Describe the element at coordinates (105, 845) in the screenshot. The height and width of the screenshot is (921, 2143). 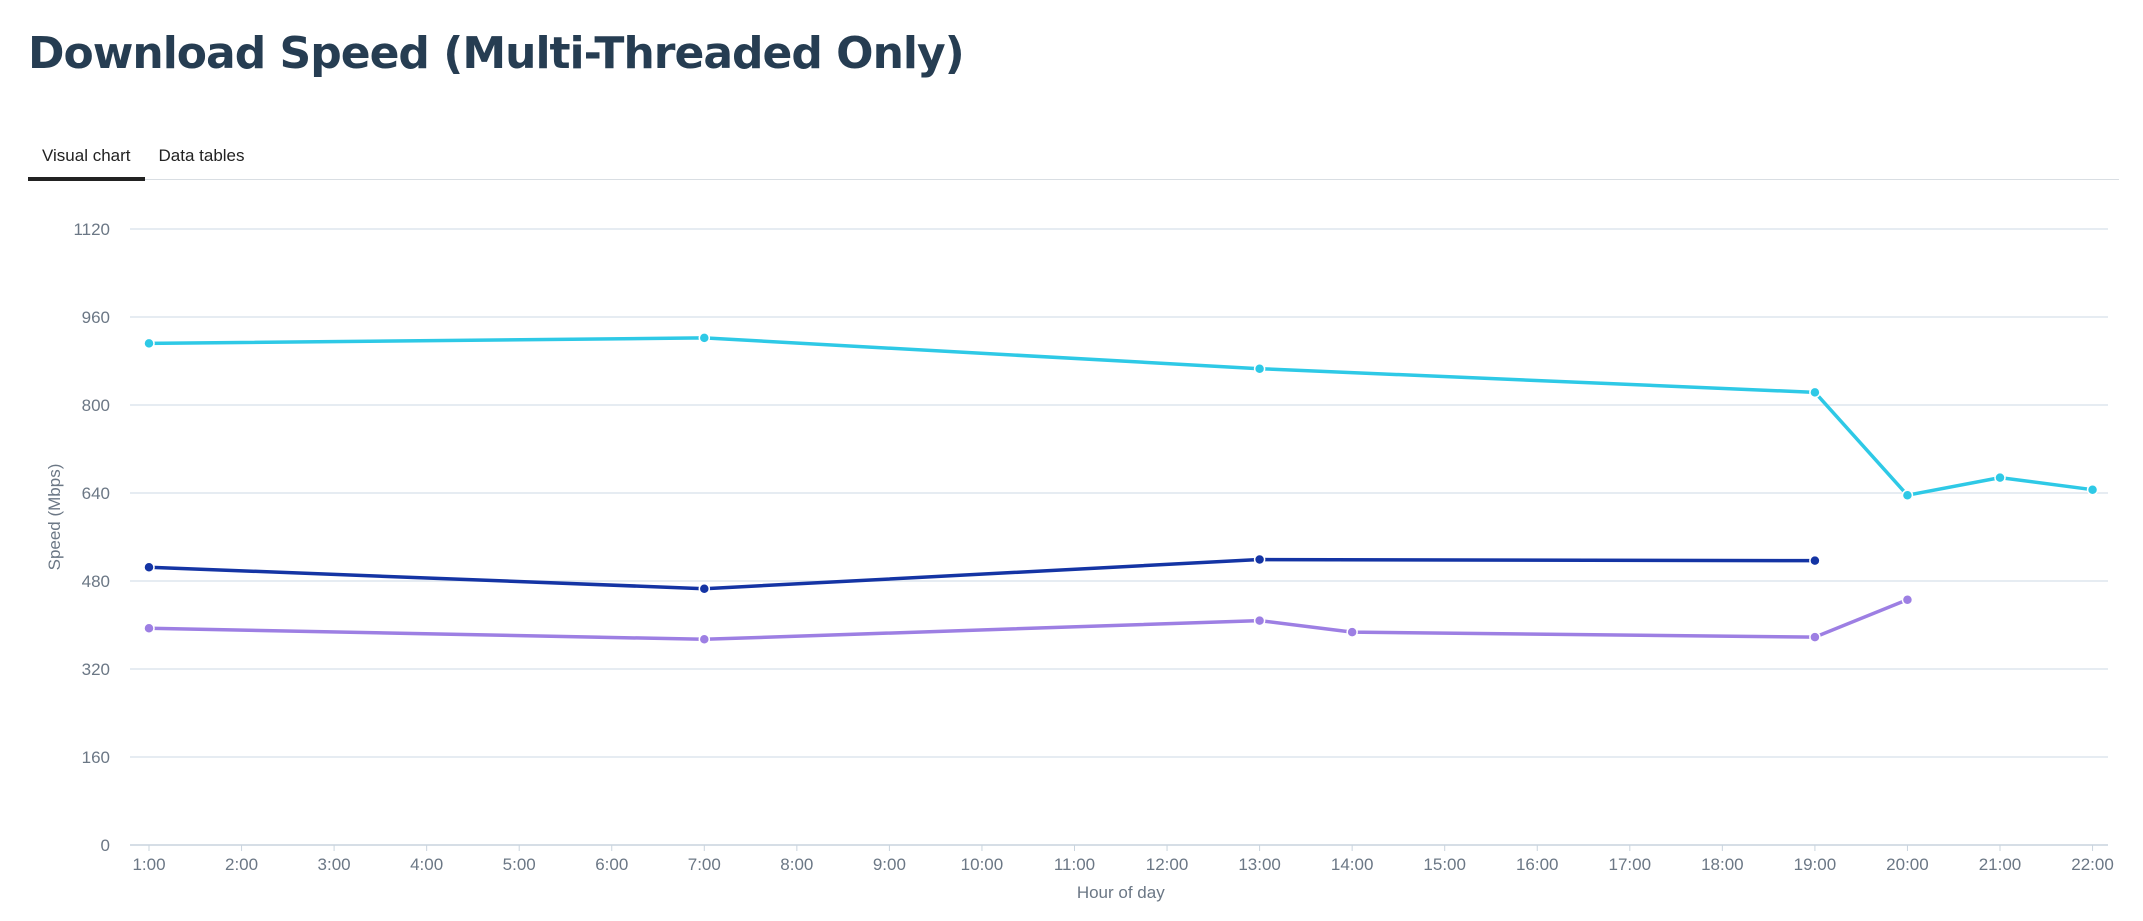
I see `y-tick-label: 0` at that location.